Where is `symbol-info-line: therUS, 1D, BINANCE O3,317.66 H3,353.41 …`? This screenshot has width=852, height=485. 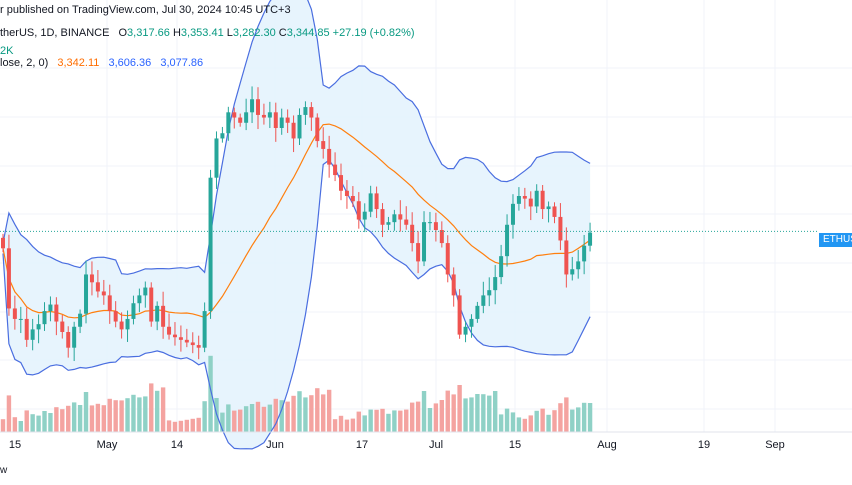
symbol-info-line: therUS, 1D, BINANCE O3,317.66 H3,353.41 … is located at coordinates (207, 33).